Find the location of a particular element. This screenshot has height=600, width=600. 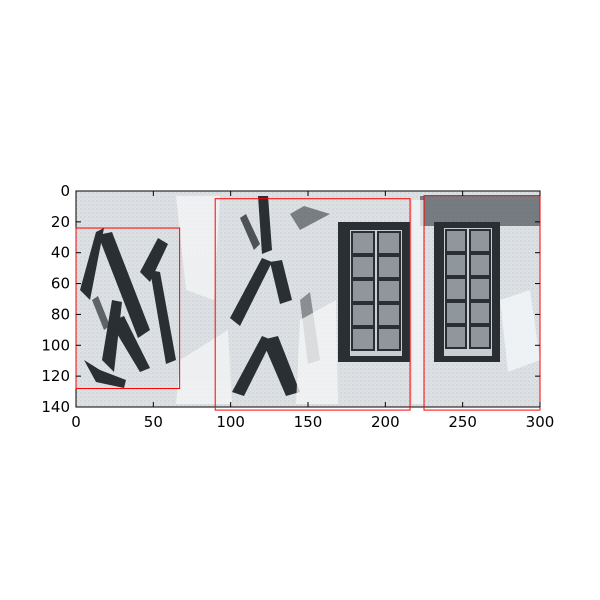

surface-highlights is located at coordinates (300, 300).